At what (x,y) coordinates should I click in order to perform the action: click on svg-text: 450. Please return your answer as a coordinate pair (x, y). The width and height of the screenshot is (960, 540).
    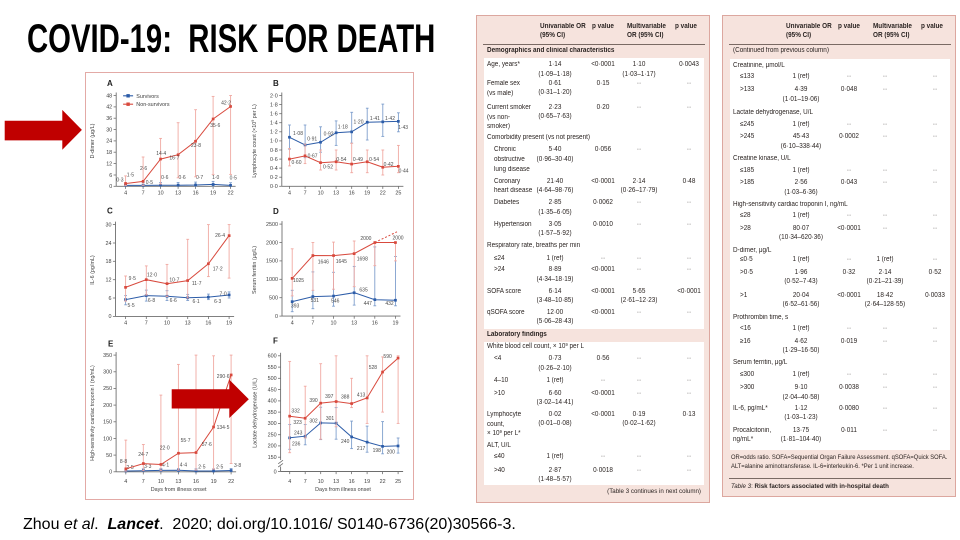
    Looking at the image, I should click on (272, 390).